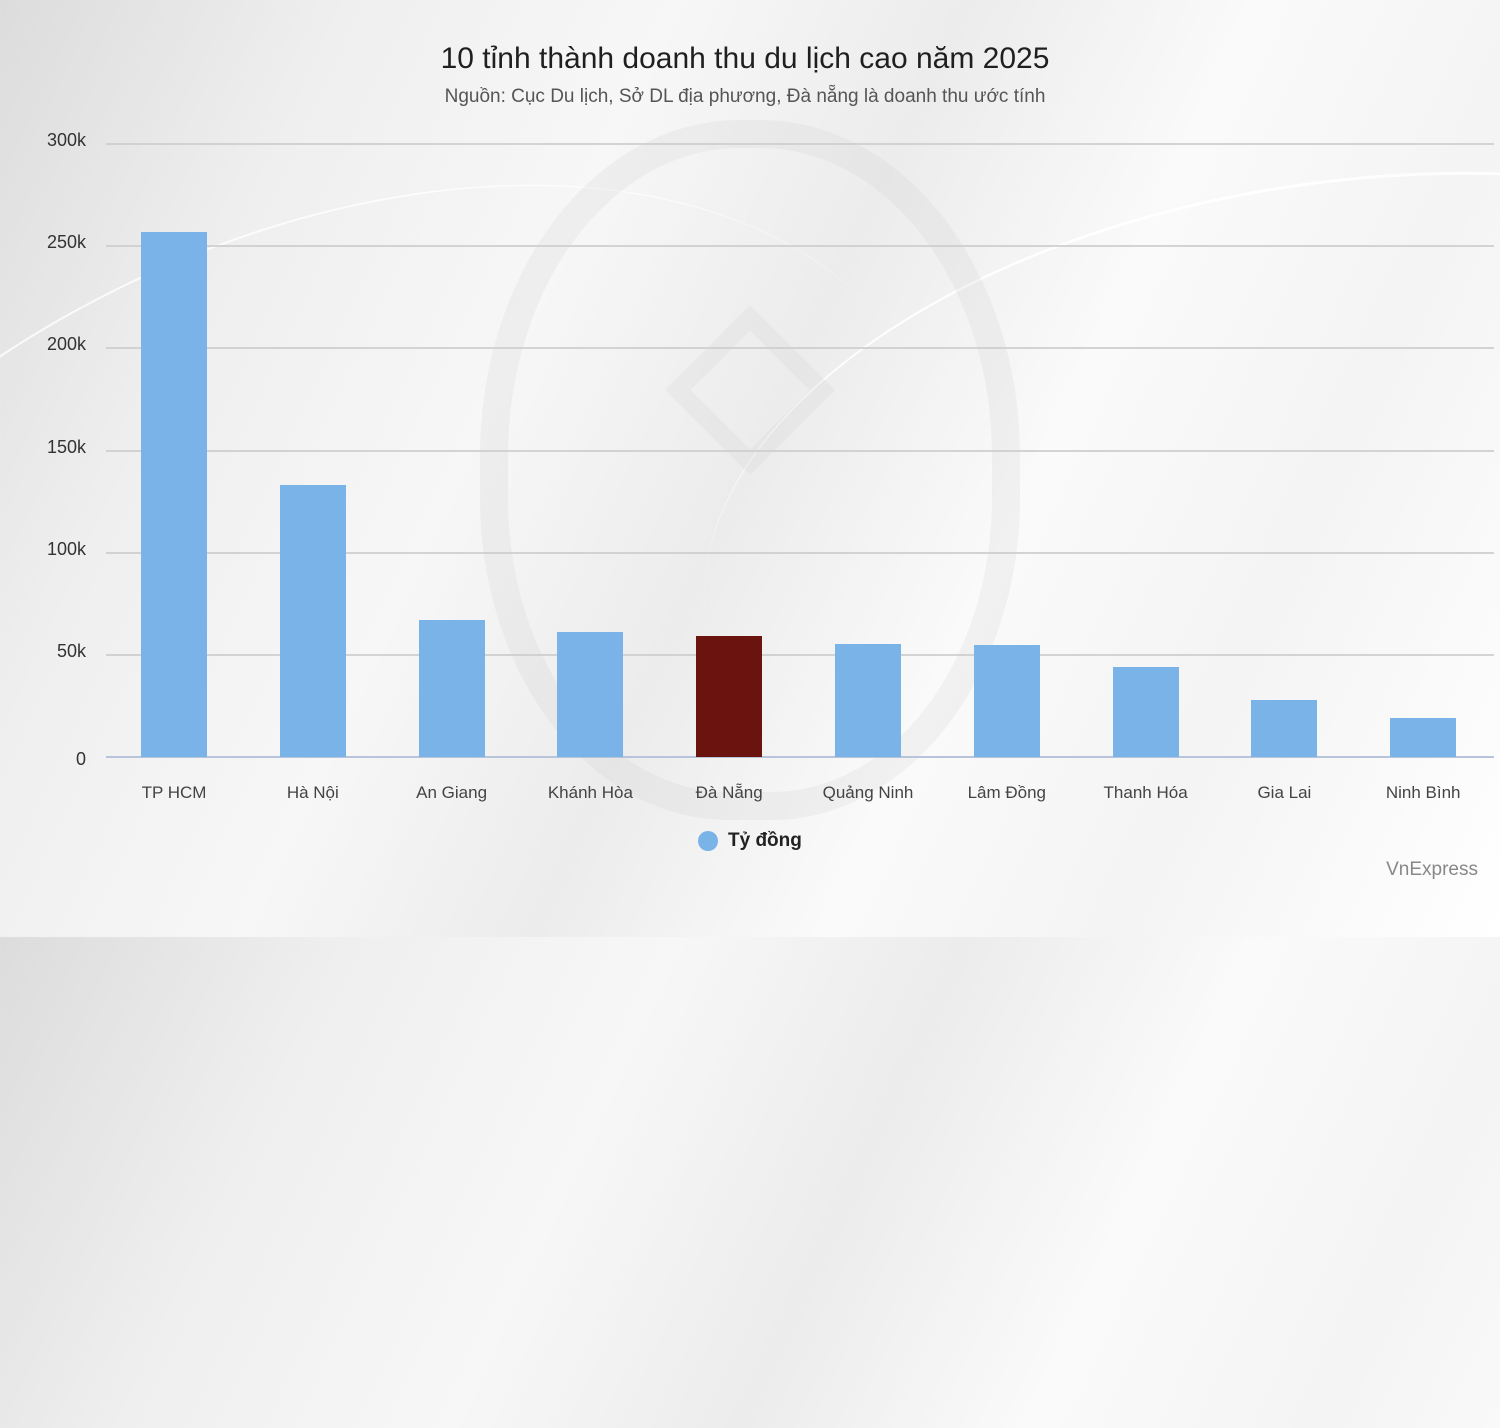 This screenshot has width=1500, height=1428. What do you see at coordinates (1007, 792) in the screenshot?
I see `x-tick-label: Lâm Đồng` at bounding box center [1007, 792].